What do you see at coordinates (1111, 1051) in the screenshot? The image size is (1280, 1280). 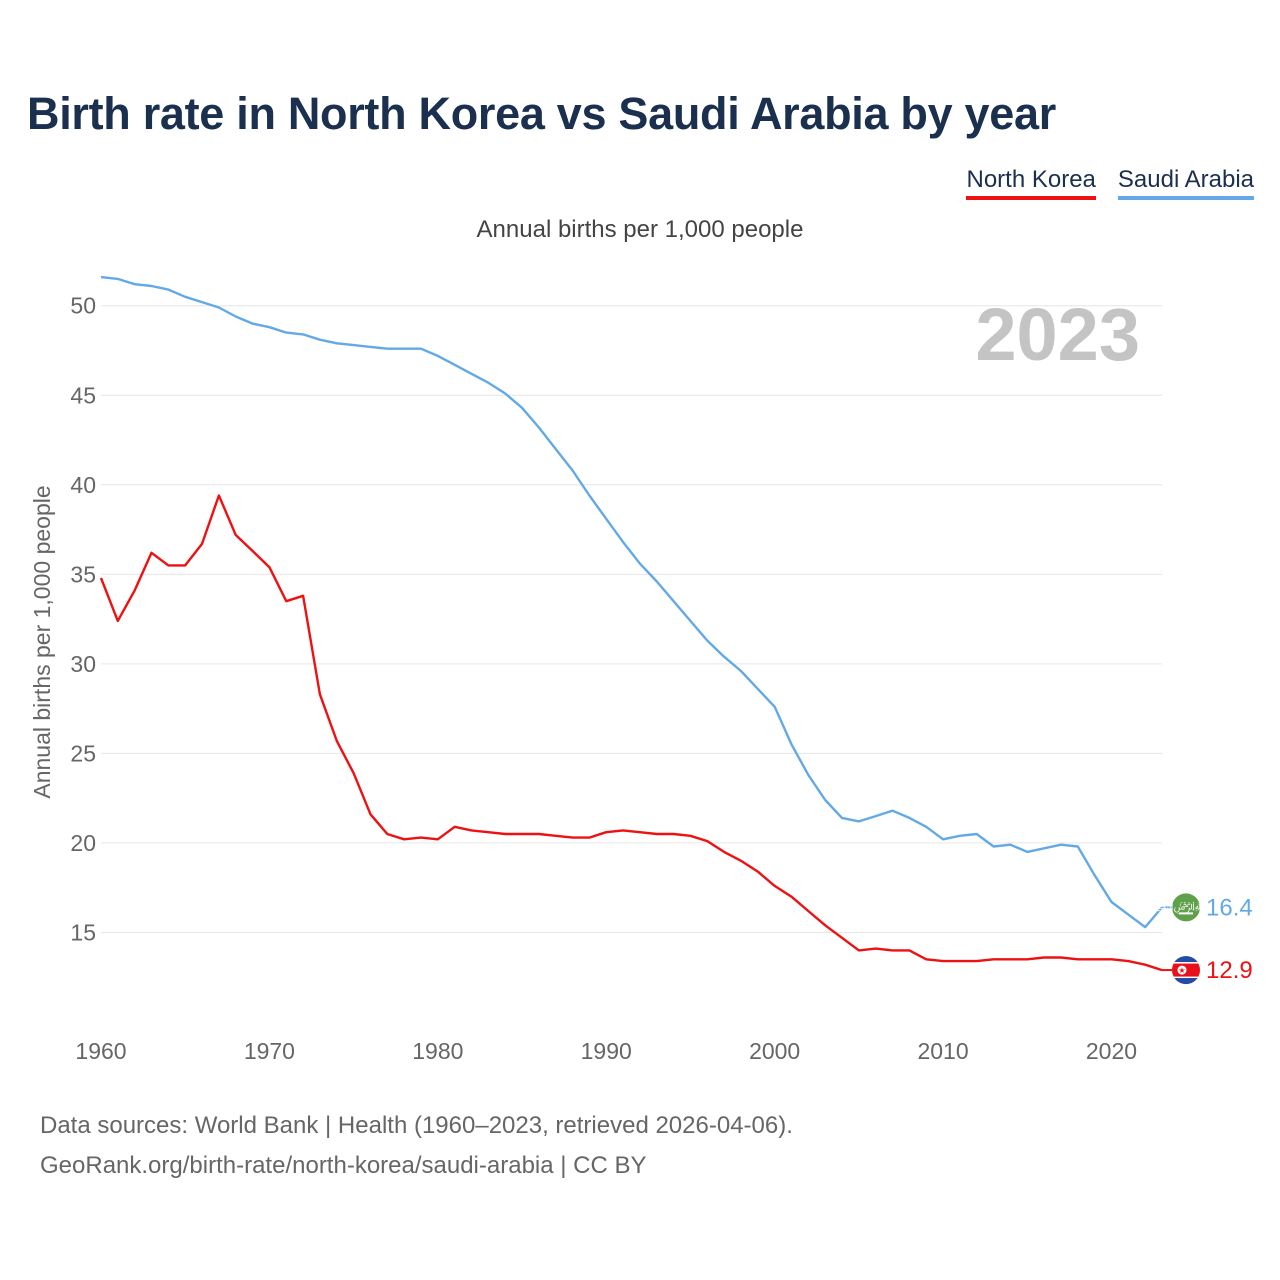 I see `x-tick-label: 2020` at bounding box center [1111, 1051].